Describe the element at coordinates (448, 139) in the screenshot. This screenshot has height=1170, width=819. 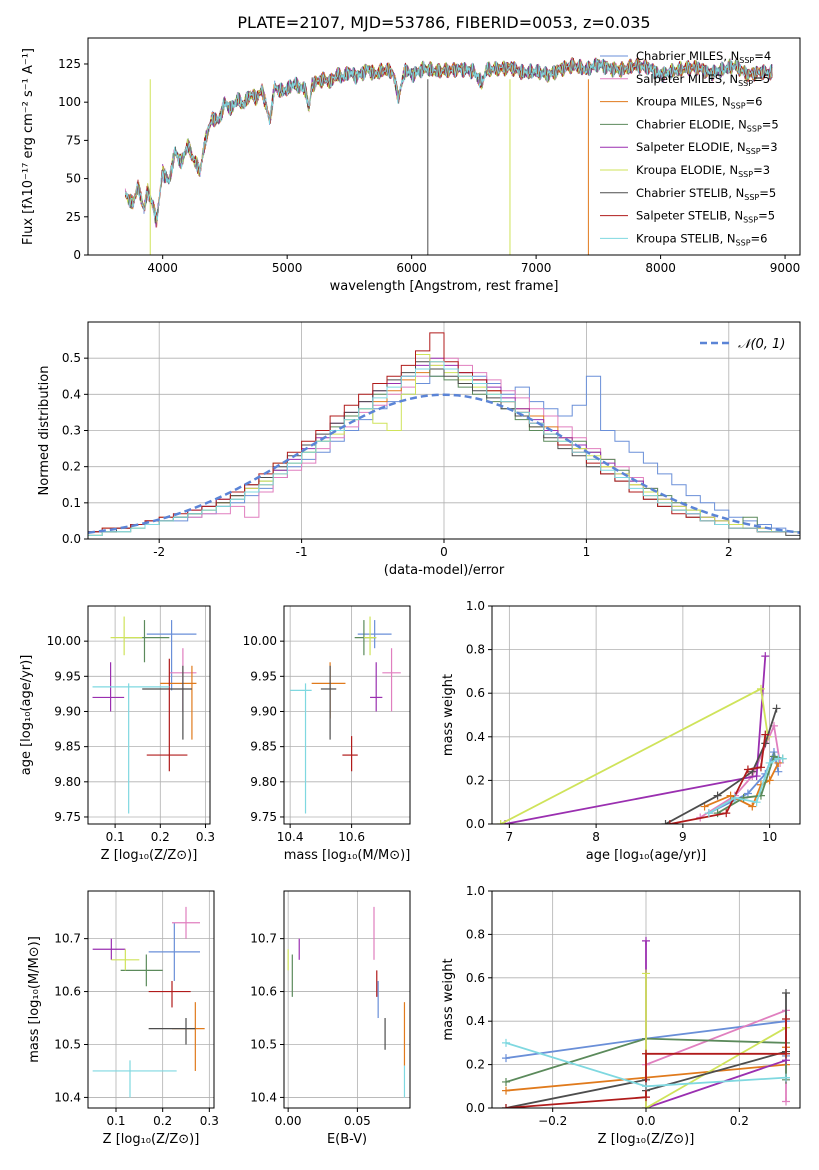
I see `spectrum-line` at that location.